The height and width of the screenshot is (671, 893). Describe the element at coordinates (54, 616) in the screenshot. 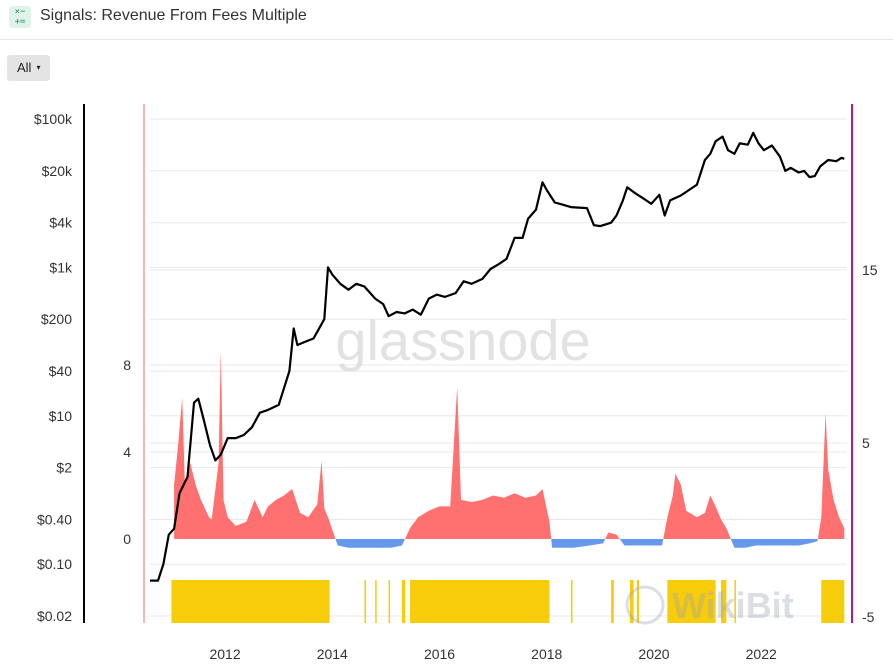

I see `price-tick-label: $0.02` at that location.